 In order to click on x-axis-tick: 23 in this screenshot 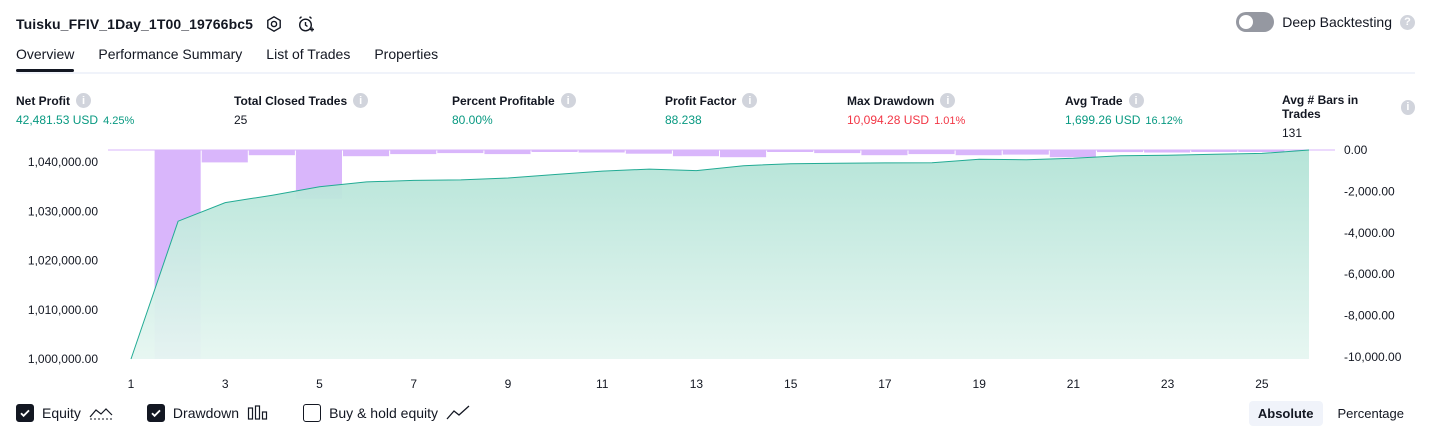, I will do `click(1168, 384)`.